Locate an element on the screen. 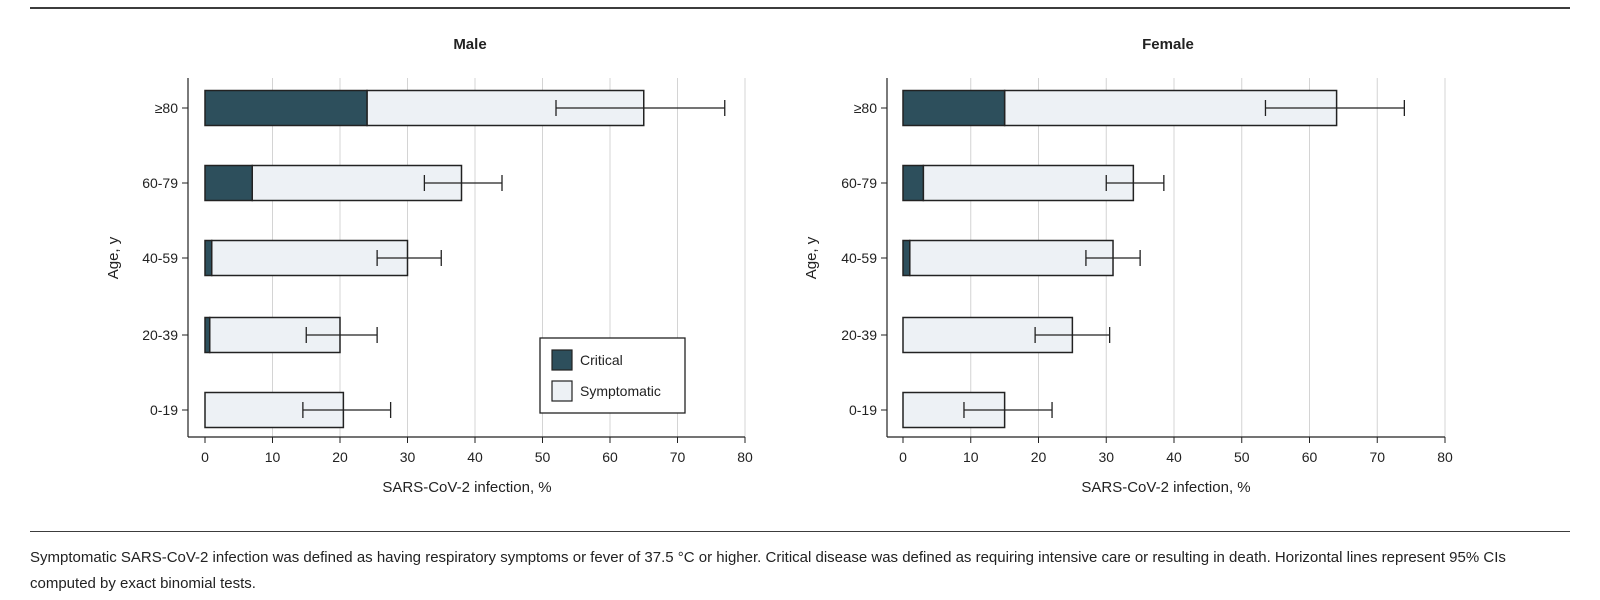 Image resolution: width=1600 pixels, height=600 pixels. male-category-label: 0-19 is located at coordinates (164, 410).